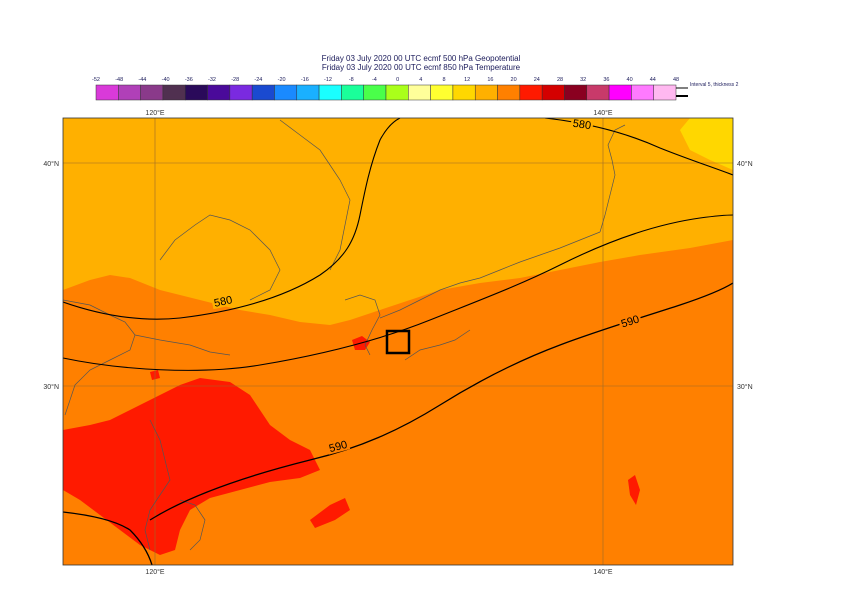  I want to click on color-scale-tick-label: -44, so click(142, 80).